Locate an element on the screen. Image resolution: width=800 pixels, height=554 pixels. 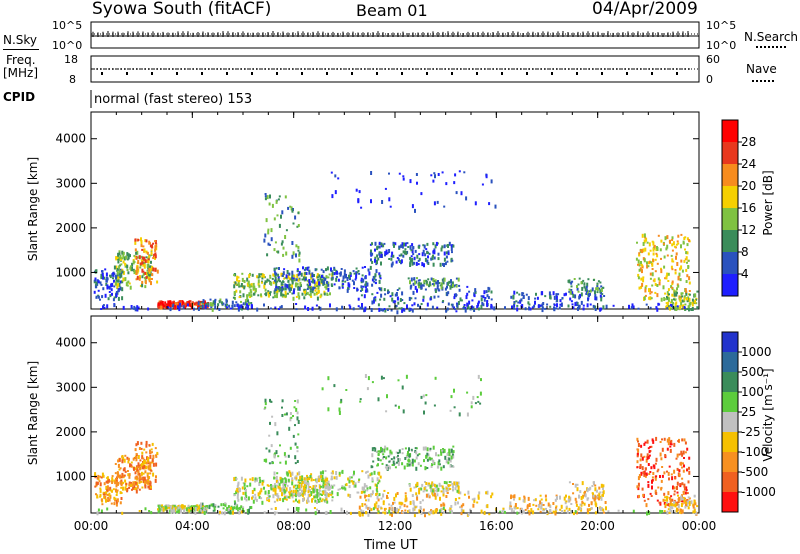
y-tick-label: 4000 is located at coordinates (70, 139).